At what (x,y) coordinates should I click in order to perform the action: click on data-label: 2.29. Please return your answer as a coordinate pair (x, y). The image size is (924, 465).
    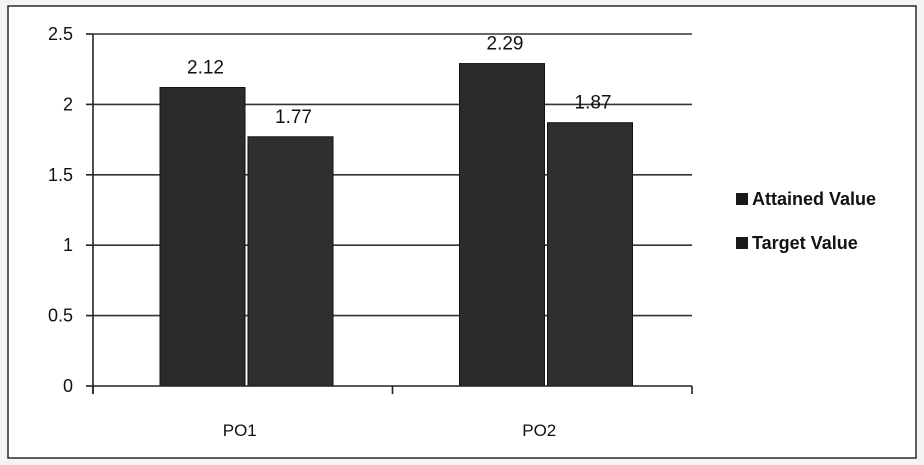
    Looking at the image, I should click on (505, 44).